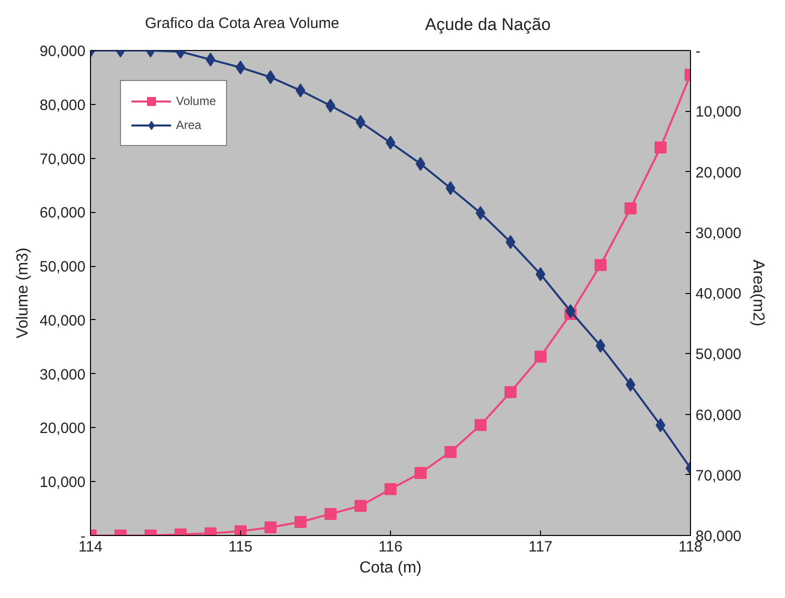 The width and height of the screenshot is (785, 598). What do you see at coordinates (698, 51) in the screenshot?
I see `y2-tick-label: -` at bounding box center [698, 51].